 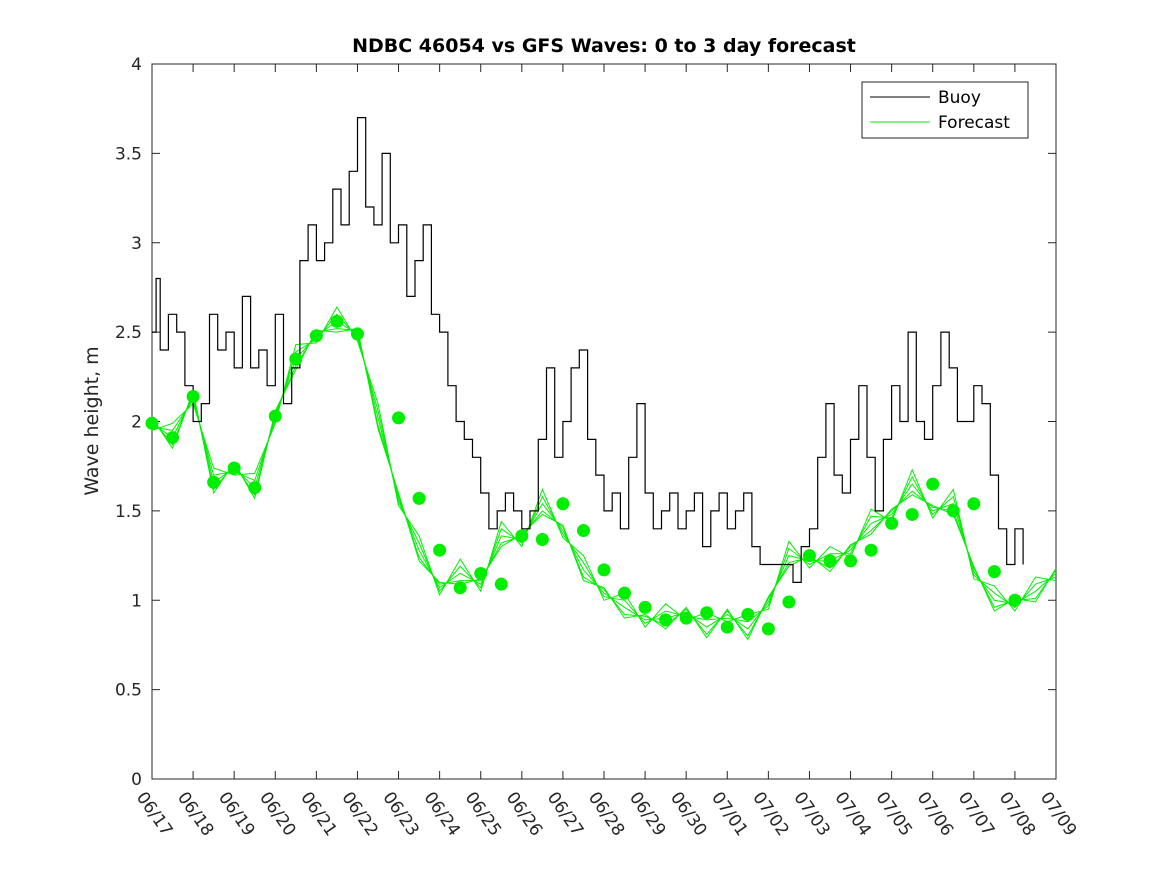 What do you see at coordinates (976, 814) in the screenshot?
I see `x-tick-label: 07/07` at bounding box center [976, 814].